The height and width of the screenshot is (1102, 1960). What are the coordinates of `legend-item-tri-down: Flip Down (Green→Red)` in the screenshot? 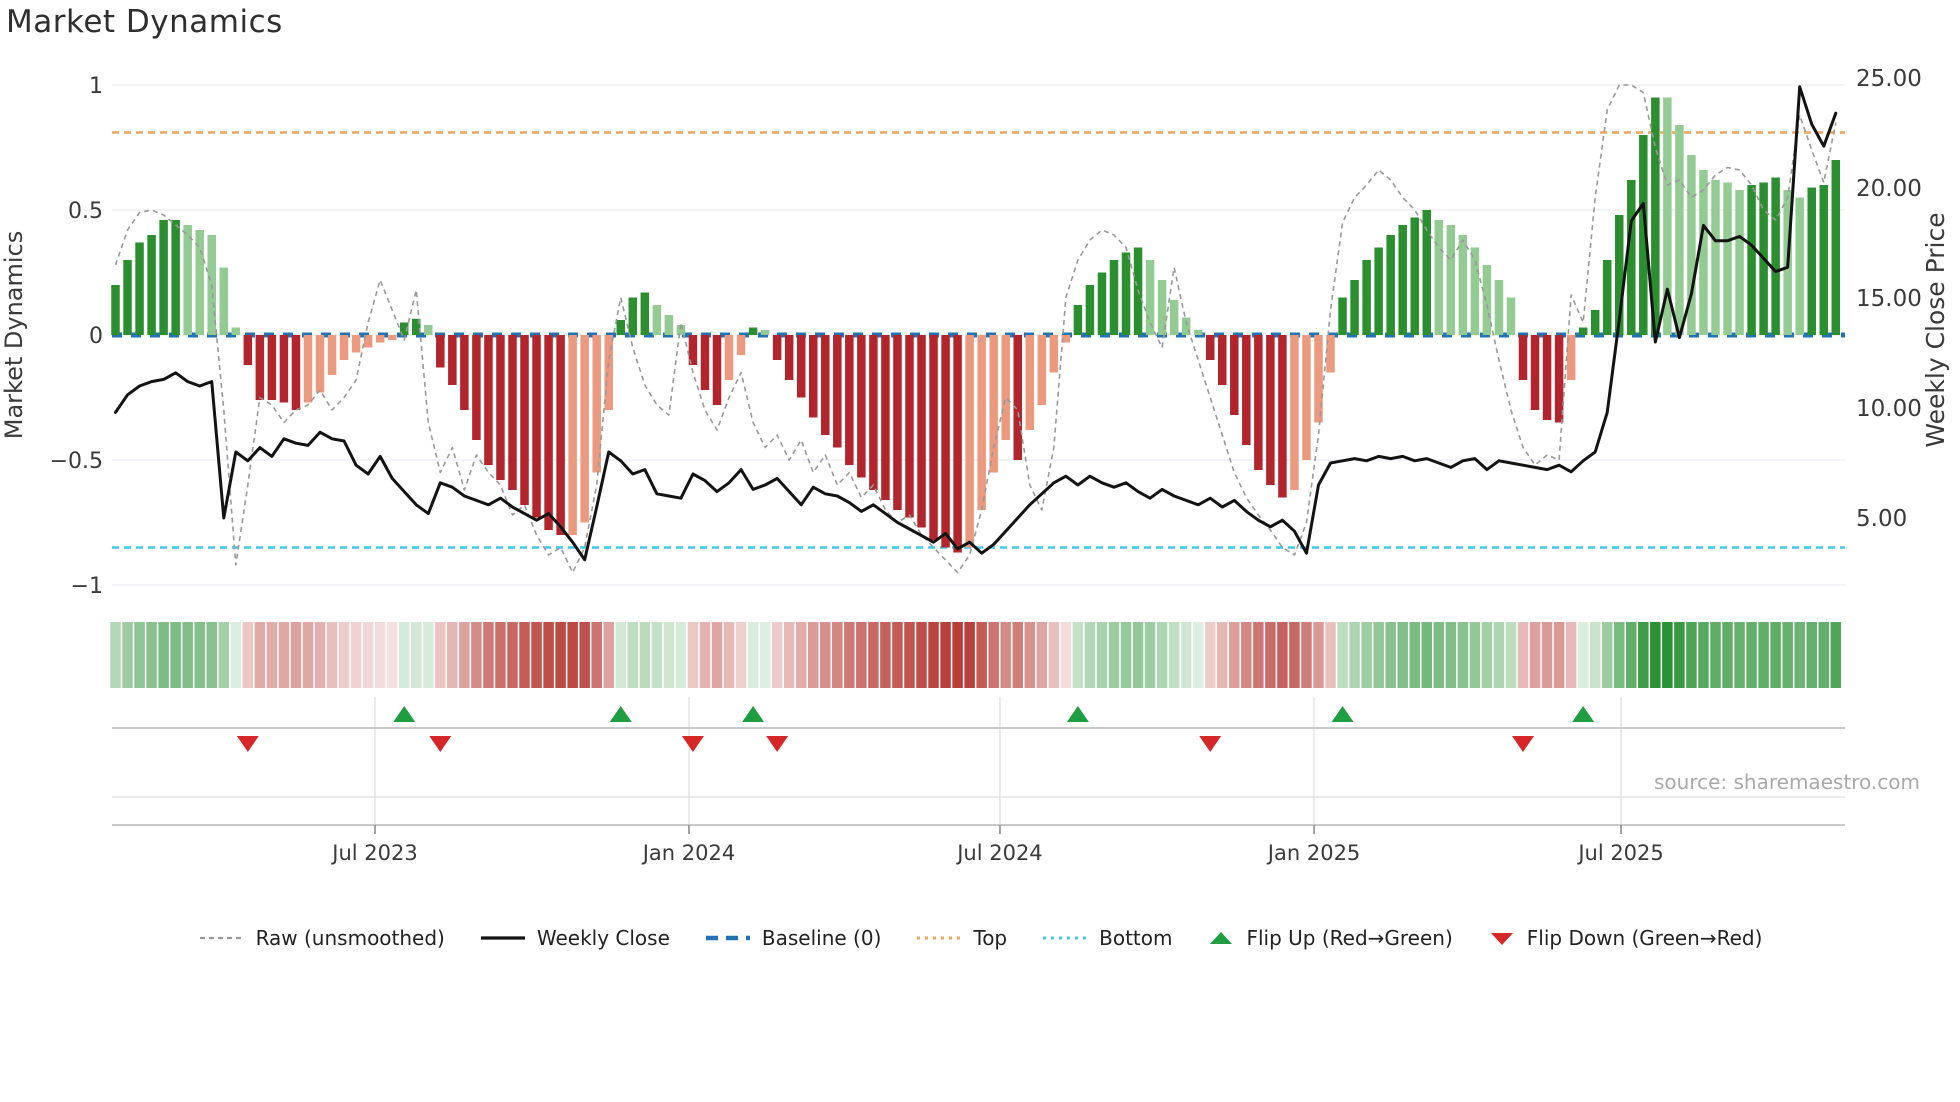 It's located at (1625, 938).